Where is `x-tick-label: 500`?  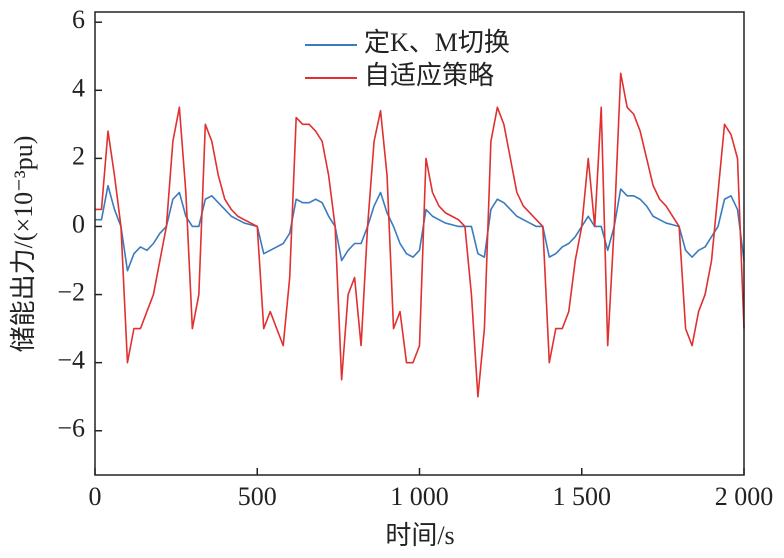
x-tick-label: 500 is located at coordinates (257, 496).